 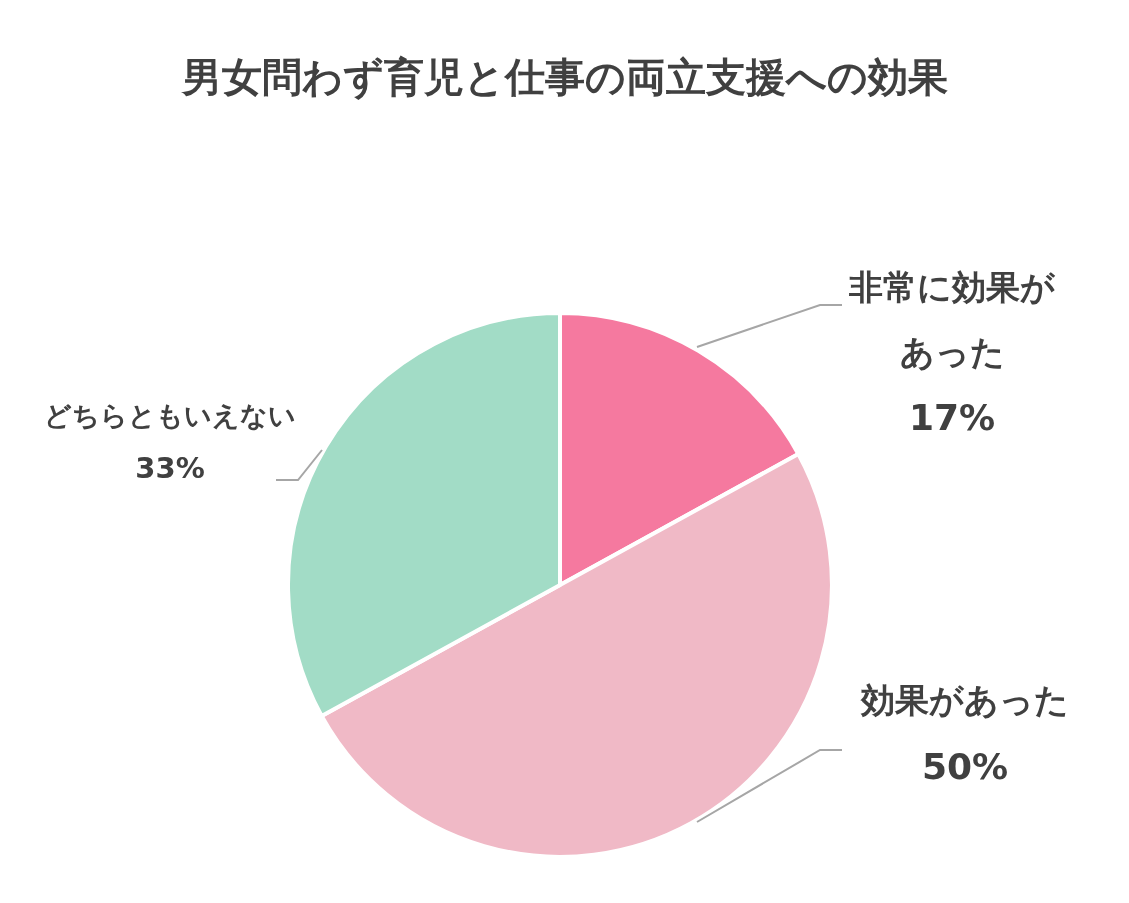 What do you see at coordinates (170, 469) in the screenshot?
I see `data-label: 33%` at bounding box center [170, 469].